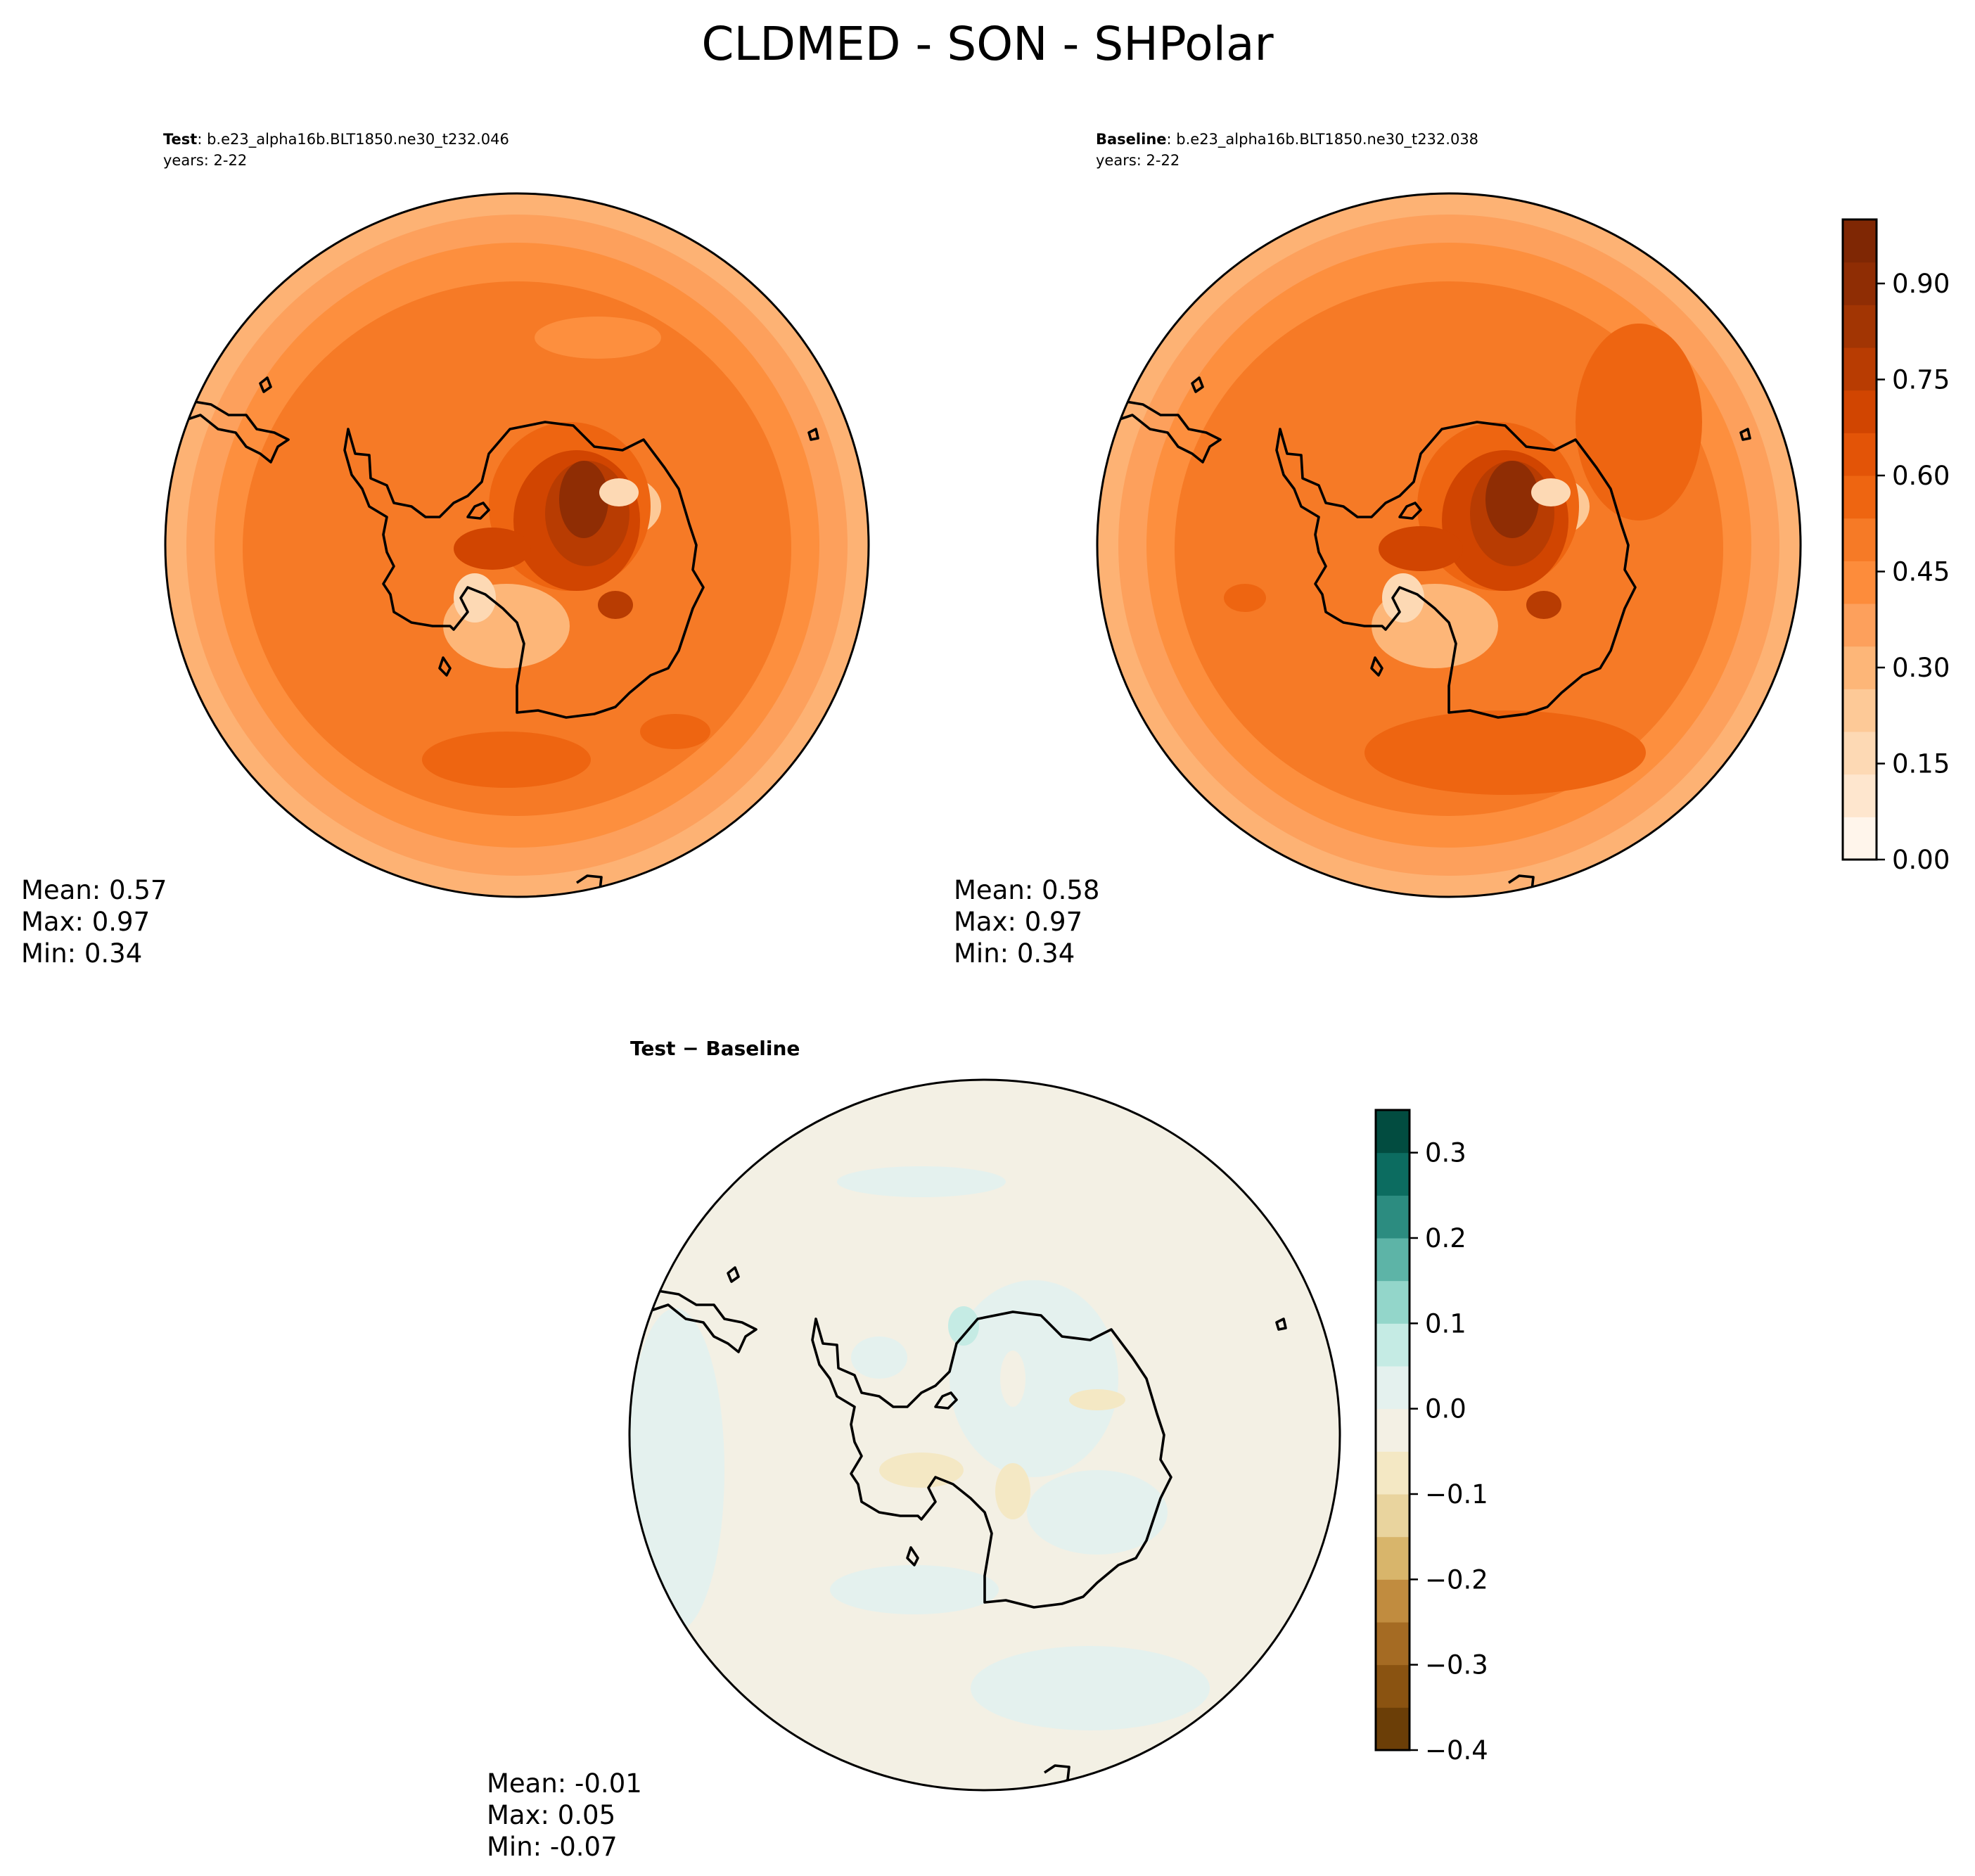  Describe the element at coordinates (1921, 476) in the screenshot. I see `main-colorbar-tick-label: 0.60` at that location.